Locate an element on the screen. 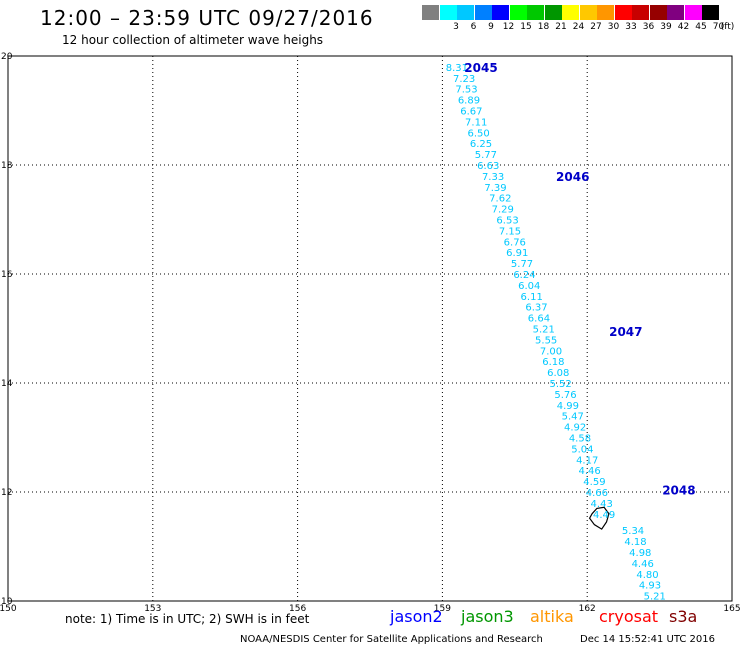 This screenshot has height=650, width=740. latitude-tick-label: 18 is located at coordinates (7, 166).